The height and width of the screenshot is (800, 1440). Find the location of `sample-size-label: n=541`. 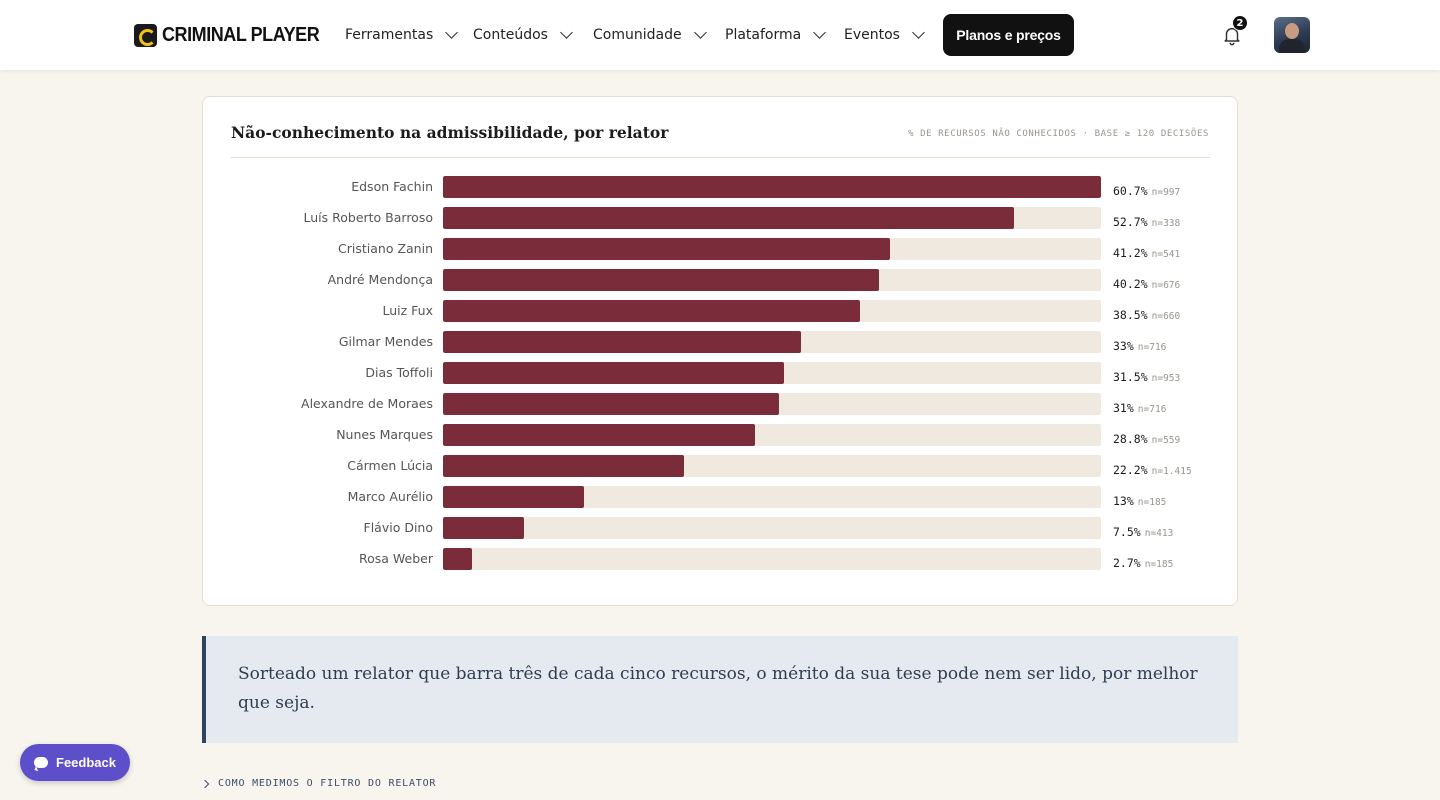

sample-size-label: n=541 is located at coordinates (1166, 254).